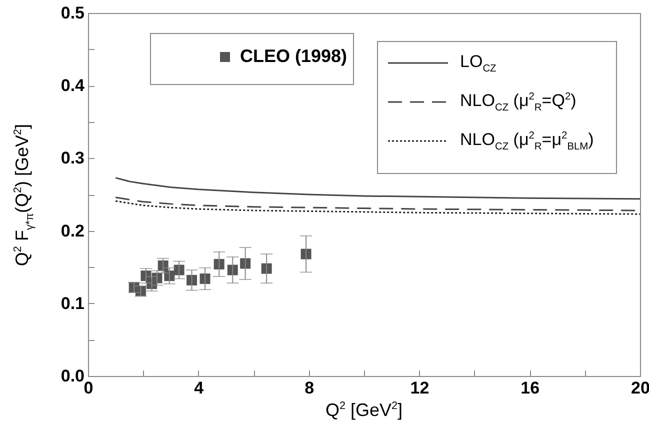 This screenshot has width=649, height=436. Describe the element at coordinates (72, 158) in the screenshot. I see `y-tick-label: 0.3` at that location.